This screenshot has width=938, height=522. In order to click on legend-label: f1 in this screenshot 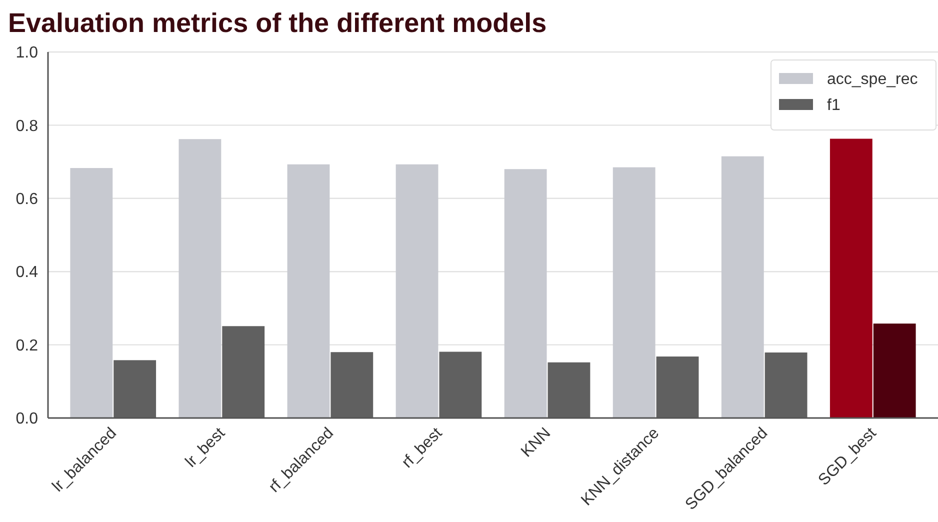, I will do `click(833, 105)`.